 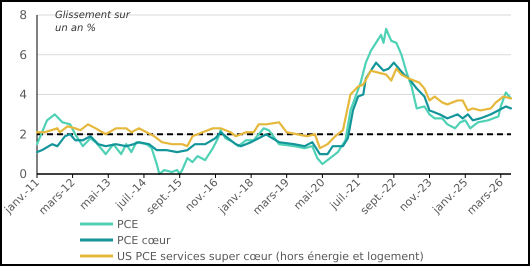 I want to click on legend-label: PCE, so click(x=127, y=224).